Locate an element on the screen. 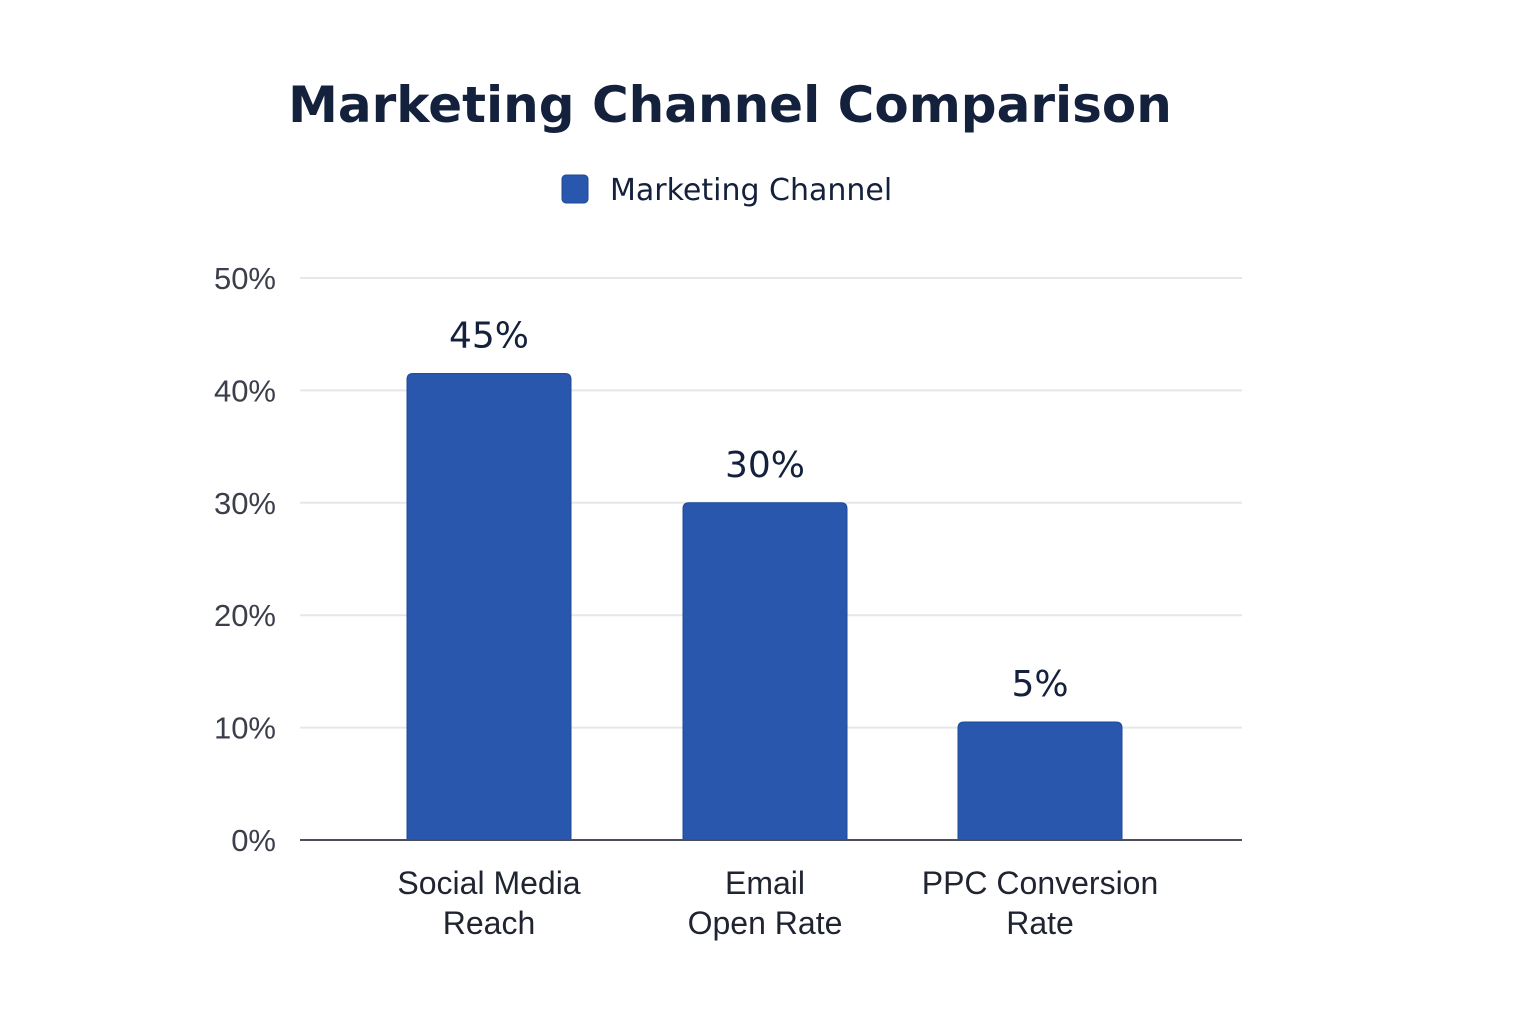 The height and width of the screenshot is (1024, 1536). legend: Marketing Channel is located at coordinates (726, 190).